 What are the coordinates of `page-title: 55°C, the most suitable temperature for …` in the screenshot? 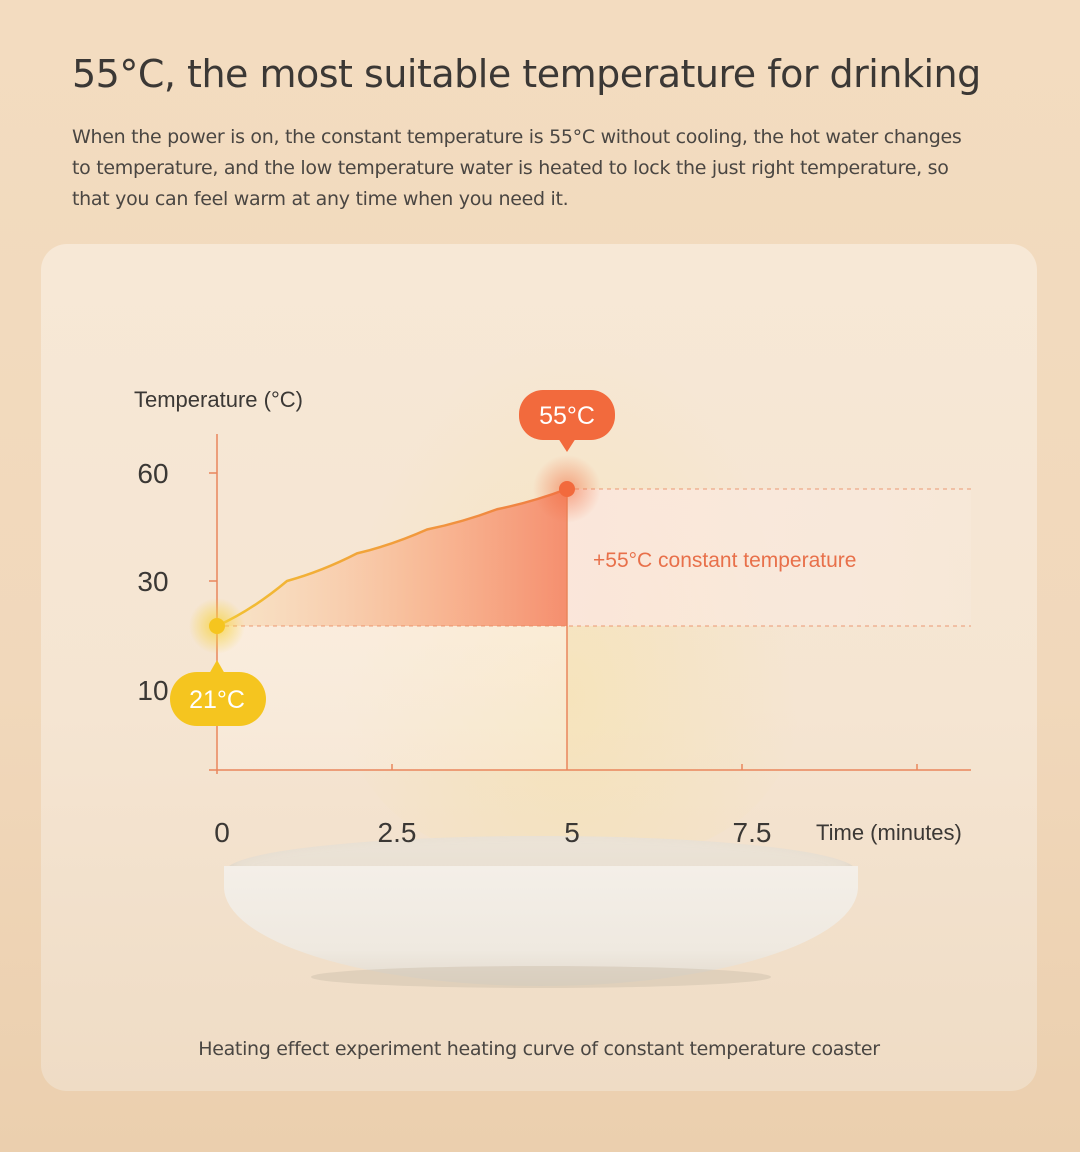 It's located at (526, 74).